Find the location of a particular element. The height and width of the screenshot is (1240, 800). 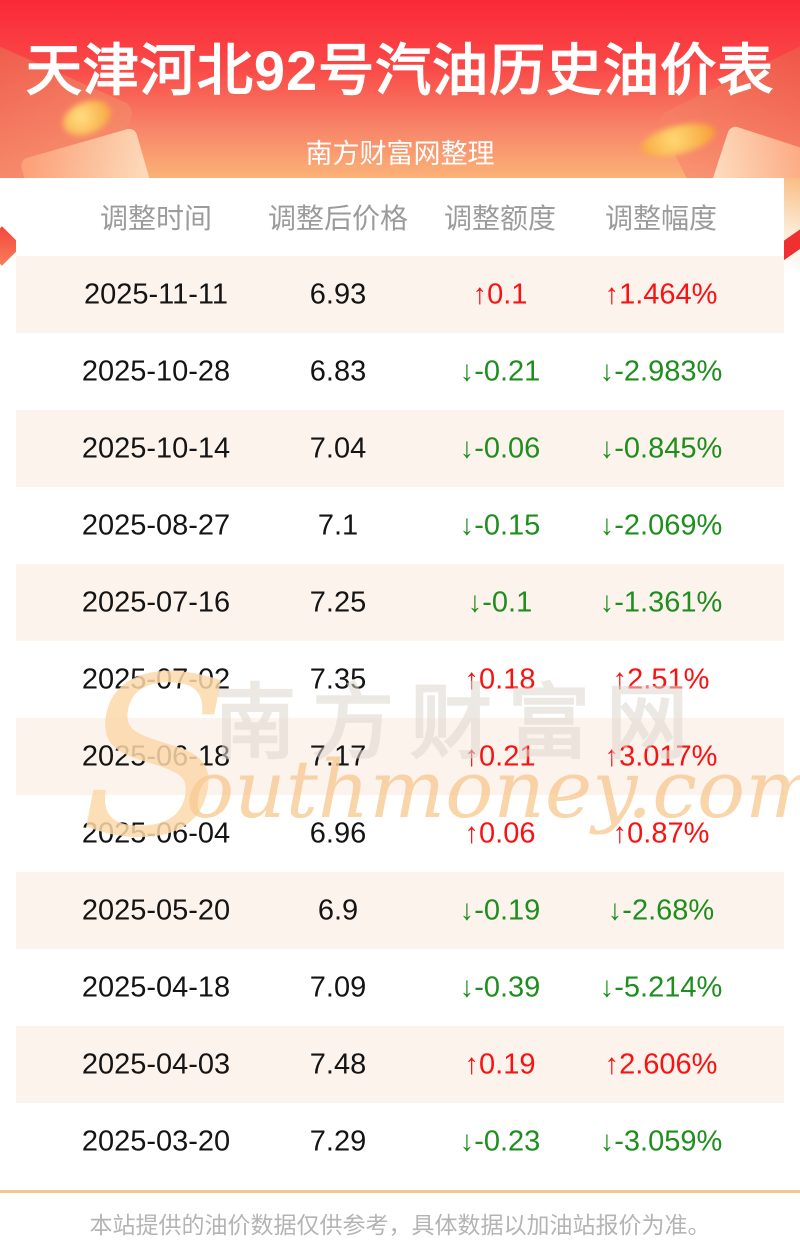

cell-pct: ↑2.51% is located at coordinates (661, 679).